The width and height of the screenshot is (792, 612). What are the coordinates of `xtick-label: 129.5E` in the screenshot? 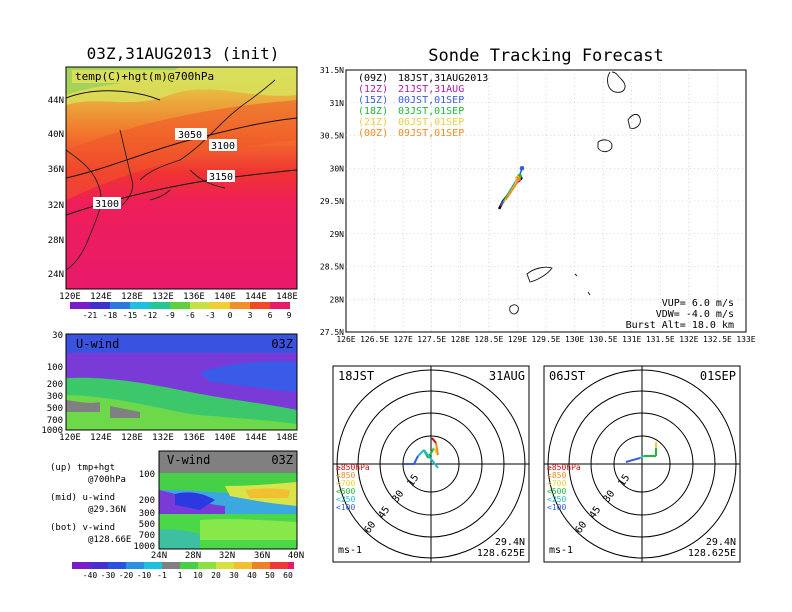 It's located at (546, 339).